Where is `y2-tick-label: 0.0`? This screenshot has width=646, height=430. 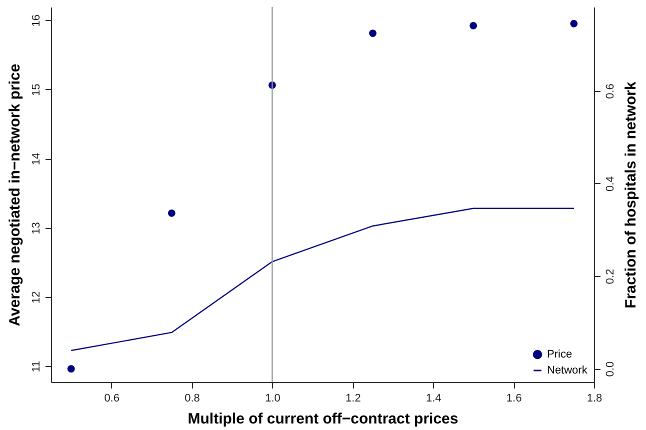
y2-tick-label: 0.0 is located at coordinates (610, 369).